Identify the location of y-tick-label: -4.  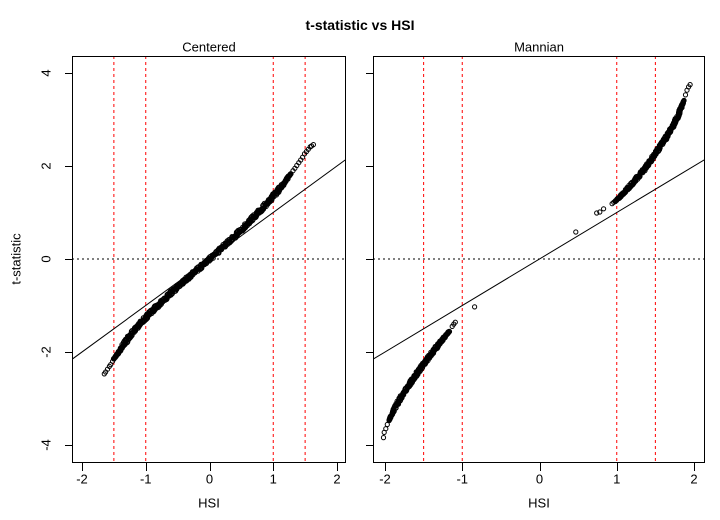
(46, 445).